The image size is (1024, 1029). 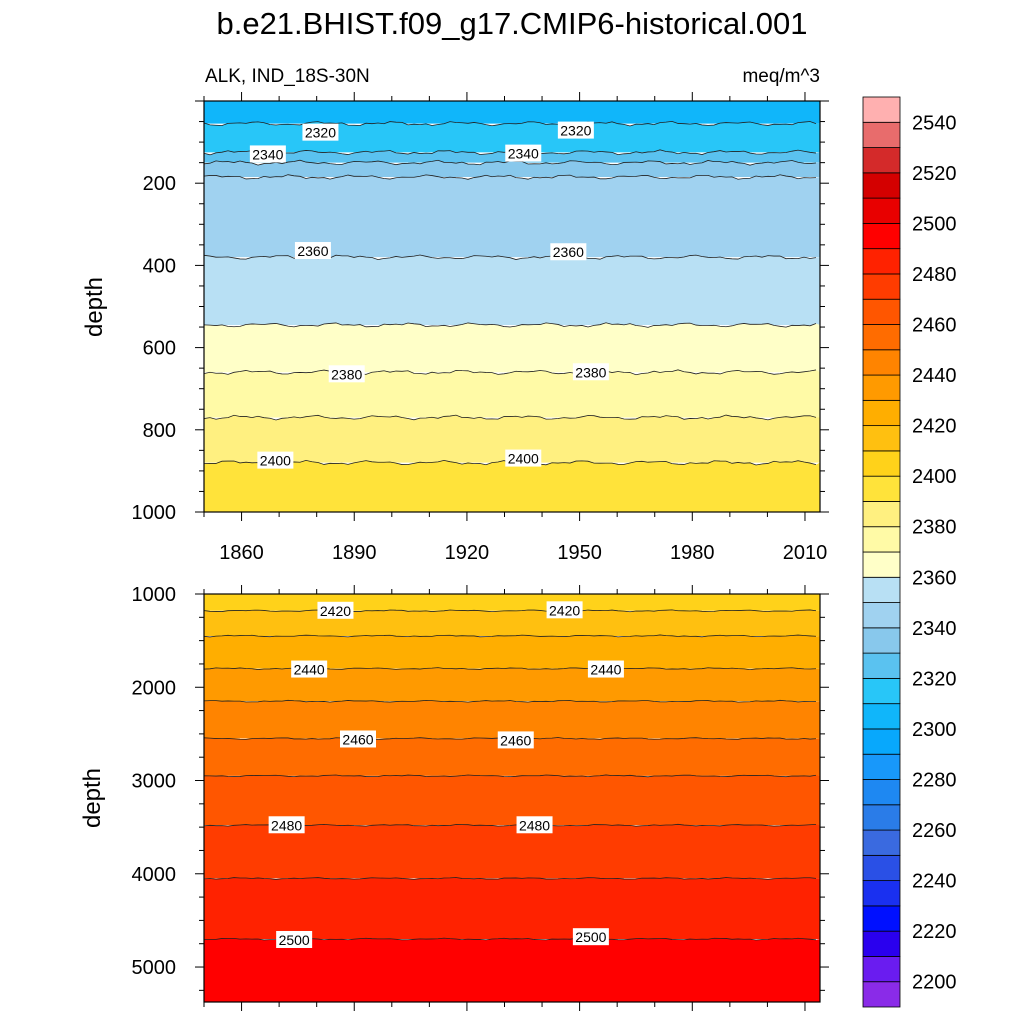 I want to click on upper-x-tick-label: 1980, so click(x=692, y=553).